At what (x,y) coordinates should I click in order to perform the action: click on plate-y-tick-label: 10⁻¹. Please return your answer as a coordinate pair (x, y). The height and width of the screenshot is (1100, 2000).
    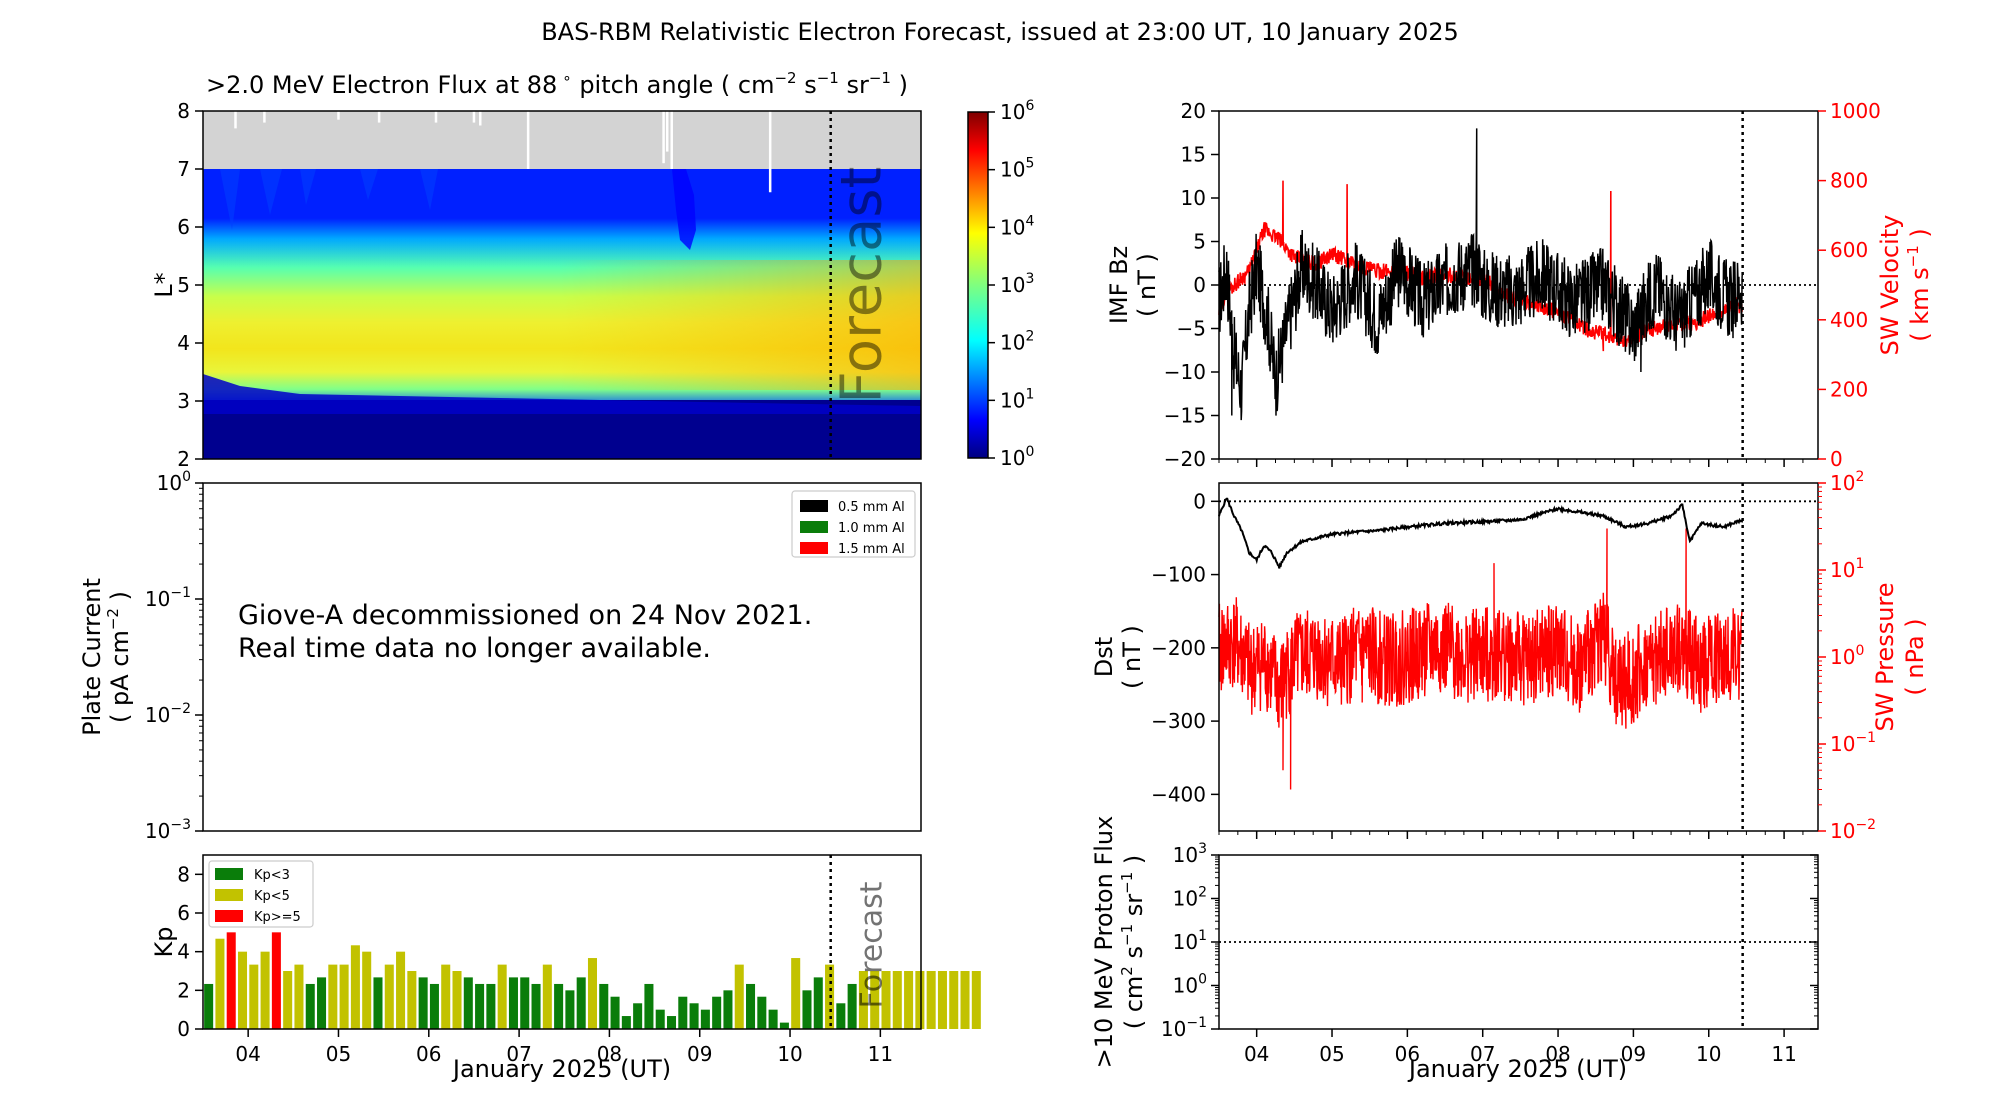
    Looking at the image, I should click on (168, 598).